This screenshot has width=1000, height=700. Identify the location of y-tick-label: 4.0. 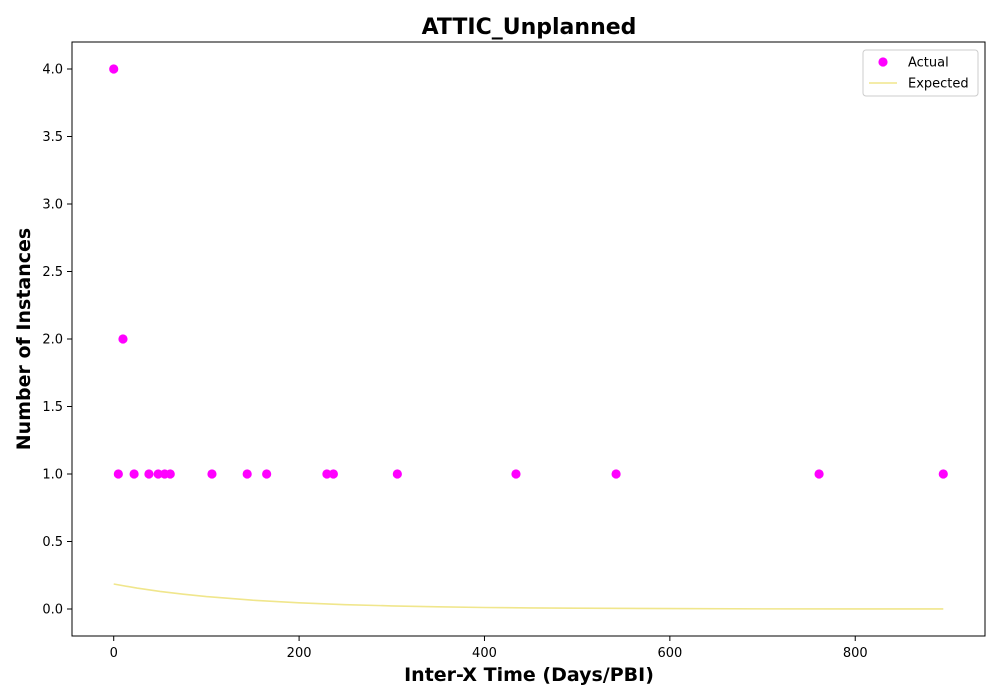
(52, 70).